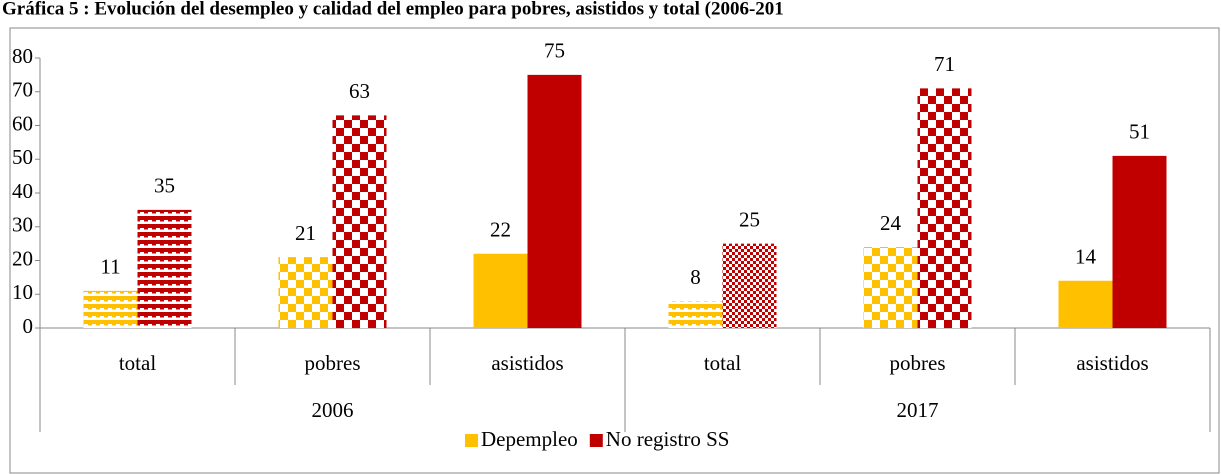  Describe the element at coordinates (944, 64) in the screenshot. I see `data-label: 71` at that location.